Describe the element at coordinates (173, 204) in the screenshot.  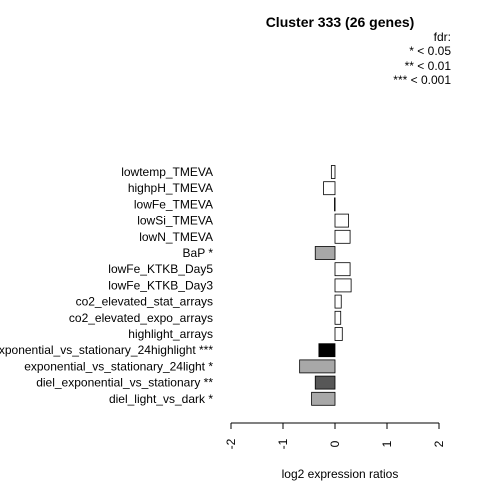
I see `category-label: lowFe_TMEVA` at that location.